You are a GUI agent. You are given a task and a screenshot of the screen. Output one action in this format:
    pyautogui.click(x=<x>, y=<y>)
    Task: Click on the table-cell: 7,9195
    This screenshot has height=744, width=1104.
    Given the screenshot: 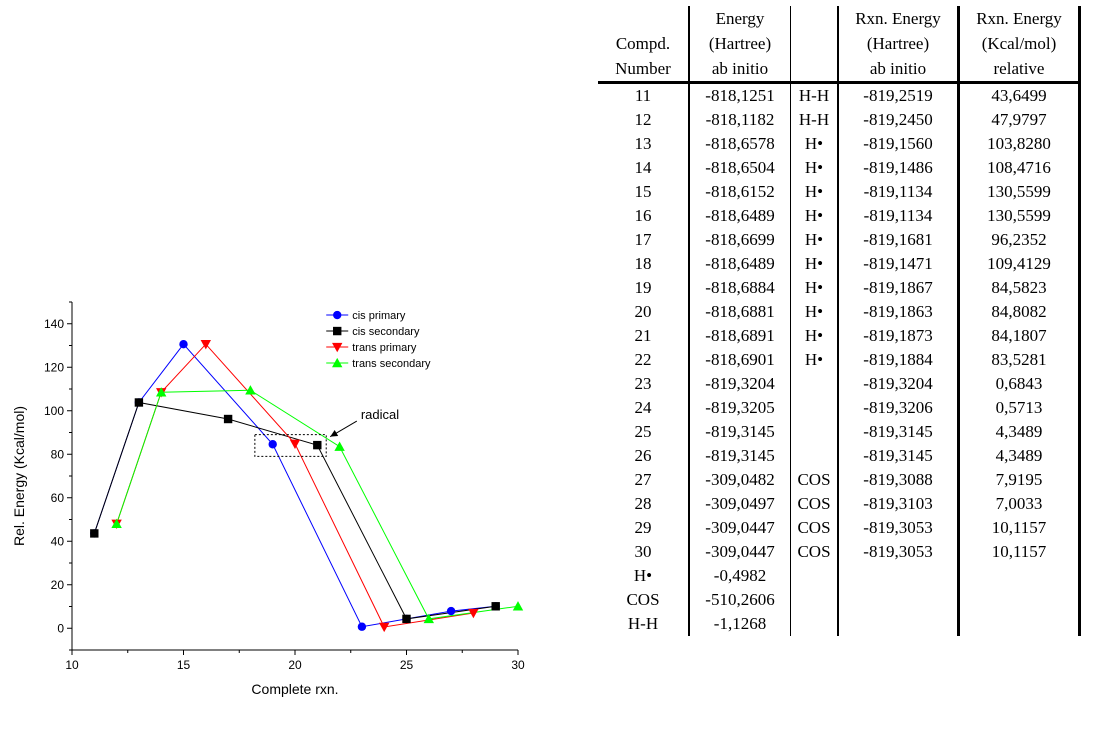 What is the action you would take?
    pyautogui.click(x=1019, y=480)
    